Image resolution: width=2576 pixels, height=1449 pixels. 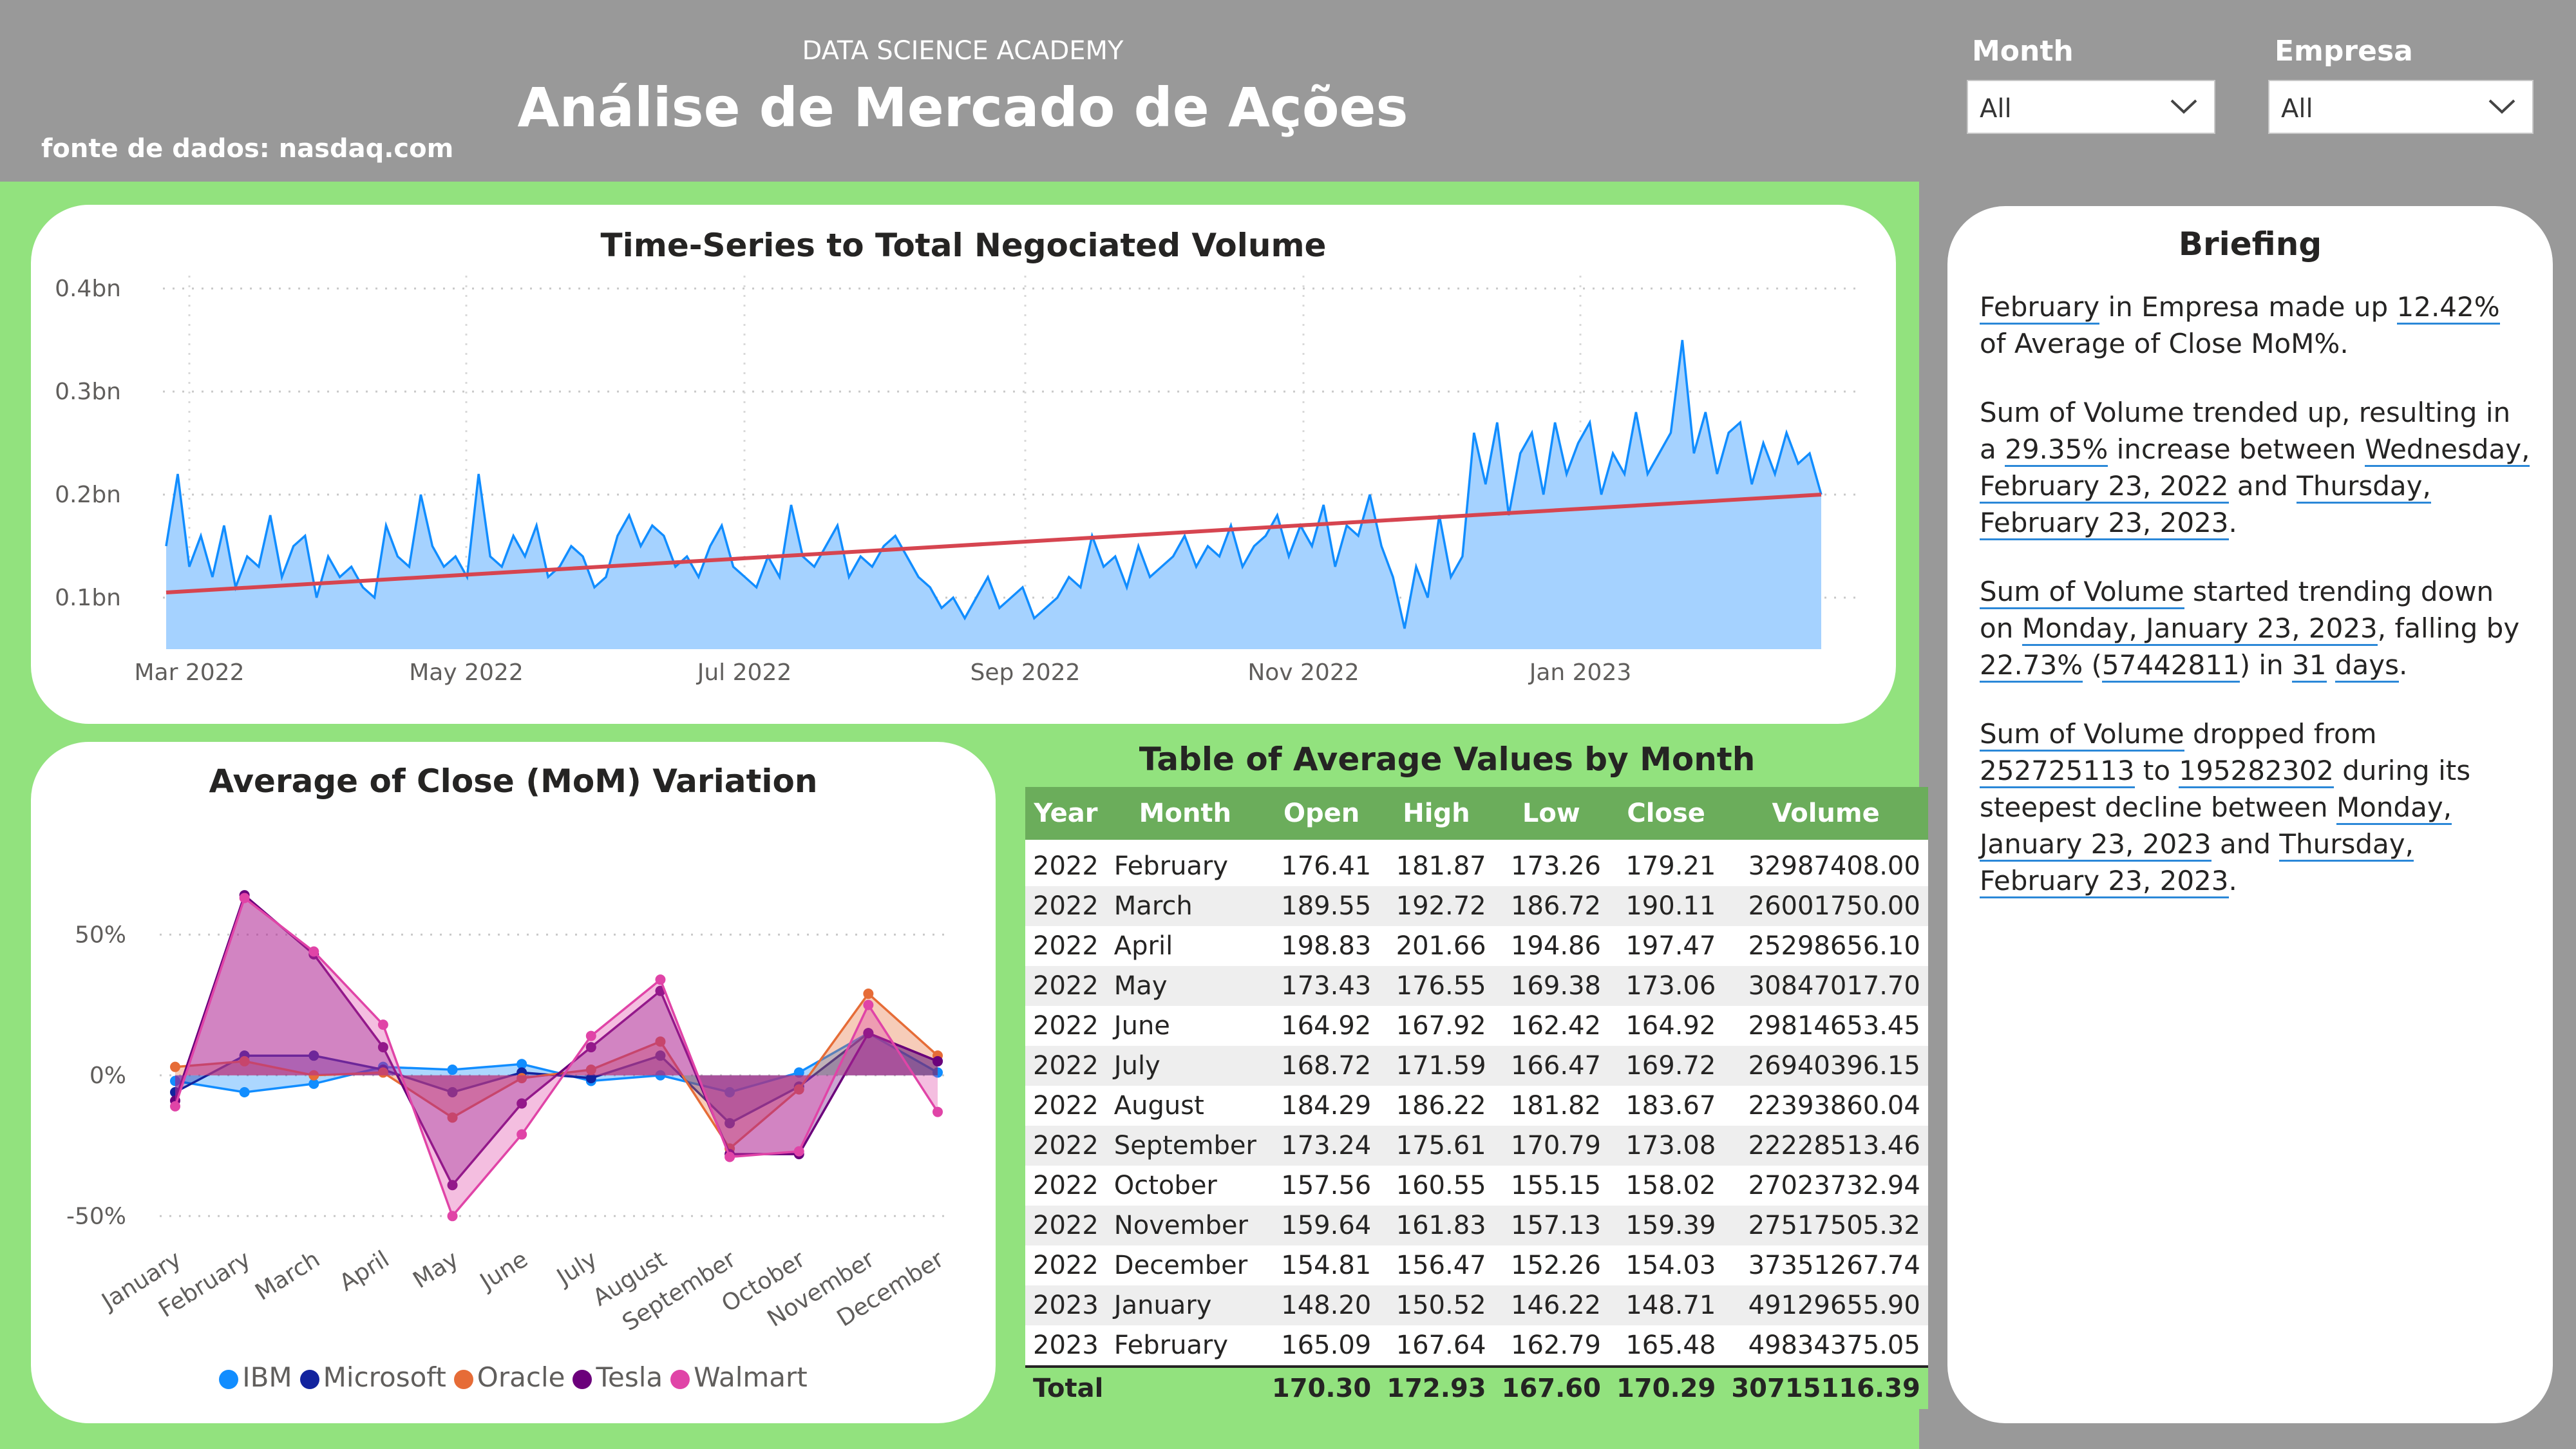 I want to click on briefing-link: February, so click(x=2040, y=308).